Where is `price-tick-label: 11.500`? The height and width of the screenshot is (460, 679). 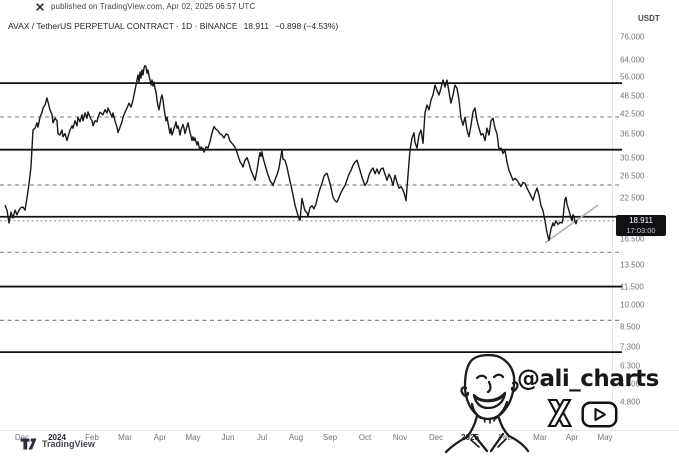
price-tick-label: 11.500 is located at coordinates (632, 286).